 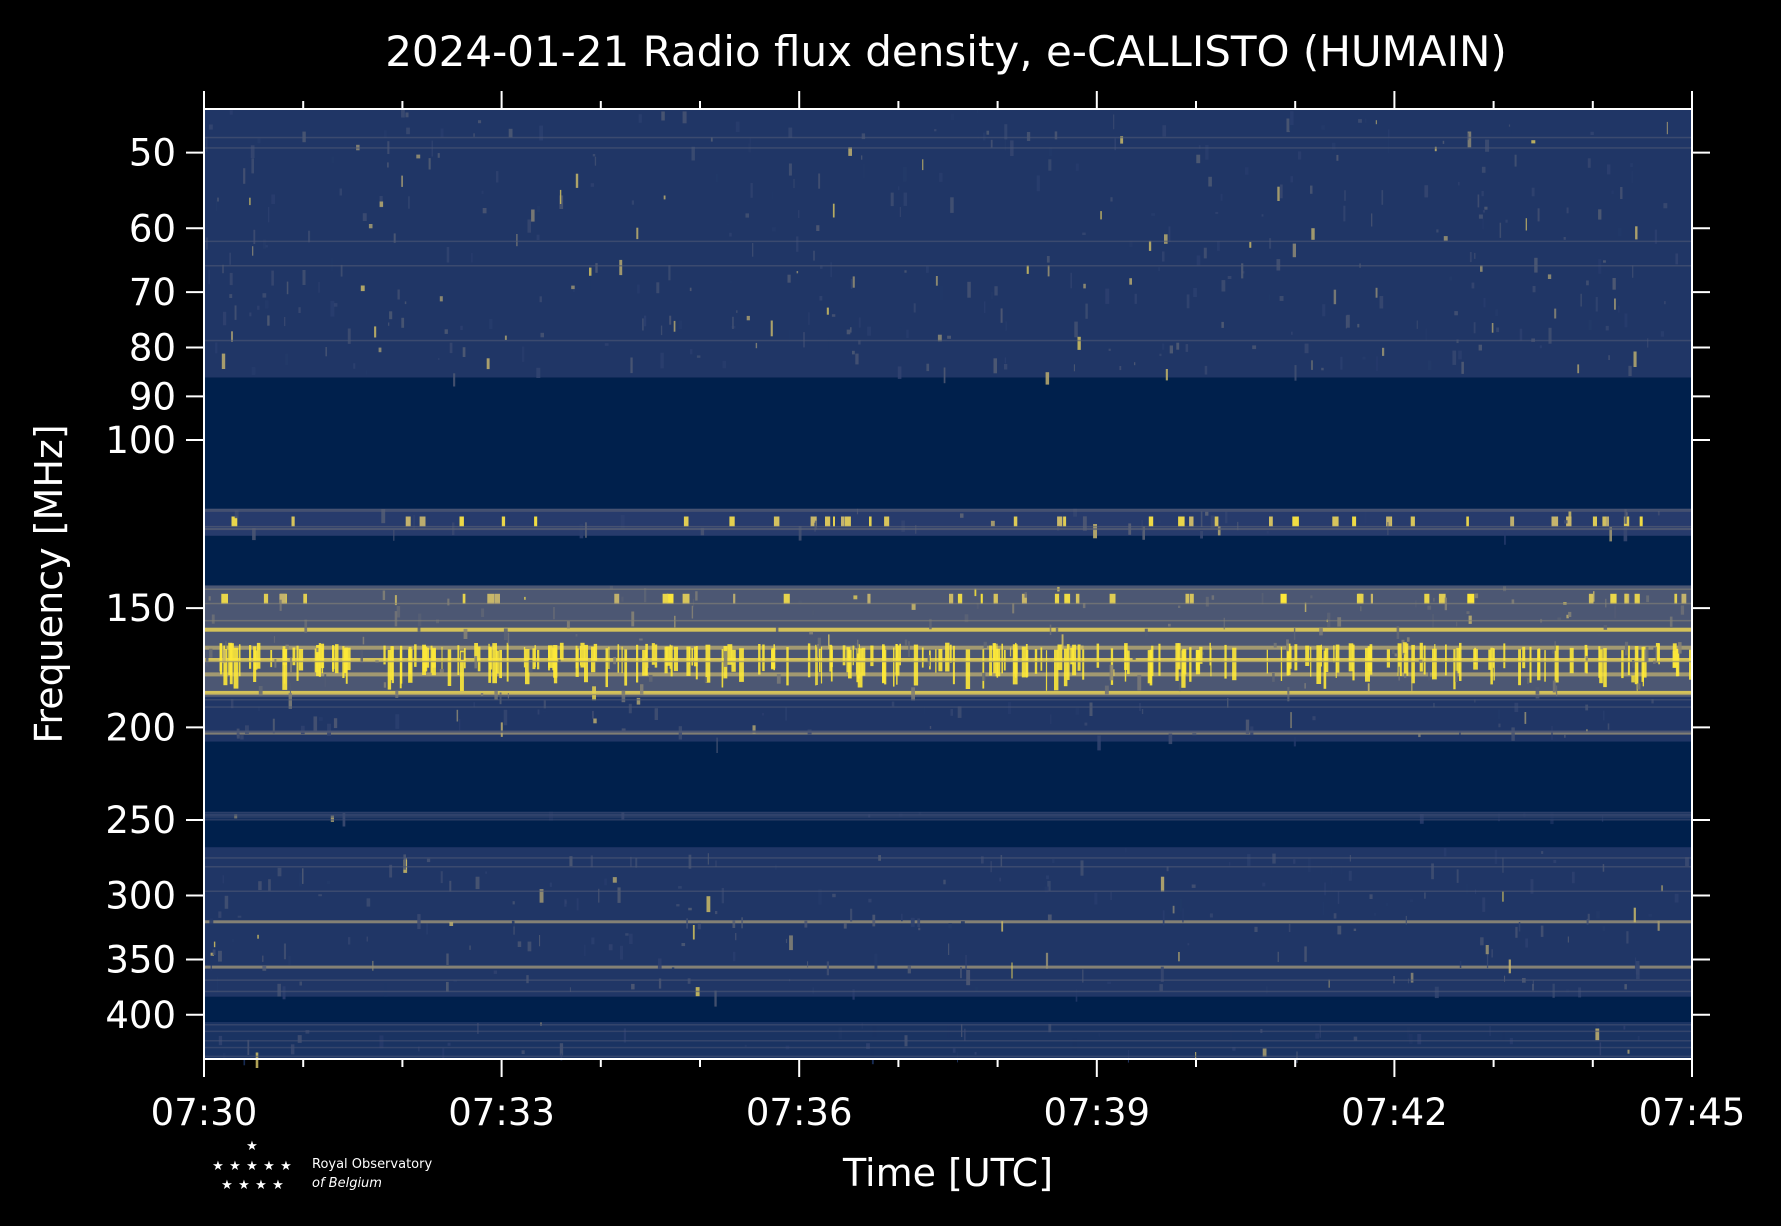 What do you see at coordinates (140, 1015) in the screenshot?
I see `y-tick-label: 400` at bounding box center [140, 1015].